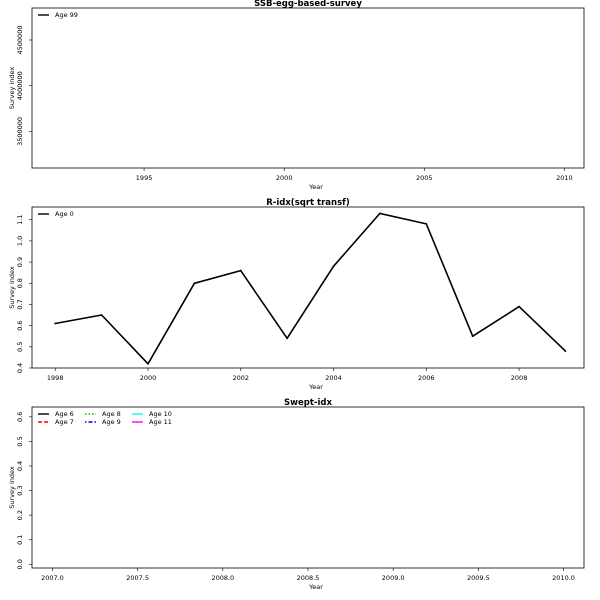  I want to click on y-tick-label: 4500000, so click(20, 40).